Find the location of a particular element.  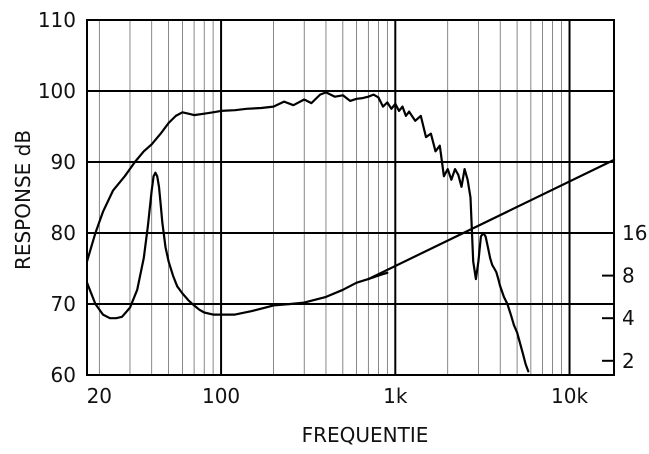

x-tick-labels: 20 100 1k 10k is located at coordinates (338, 396).